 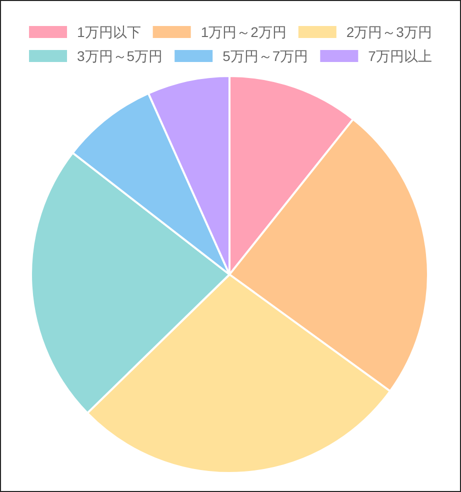 I want to click on legend-label: 1万円以下, so click(x=109, y=32).